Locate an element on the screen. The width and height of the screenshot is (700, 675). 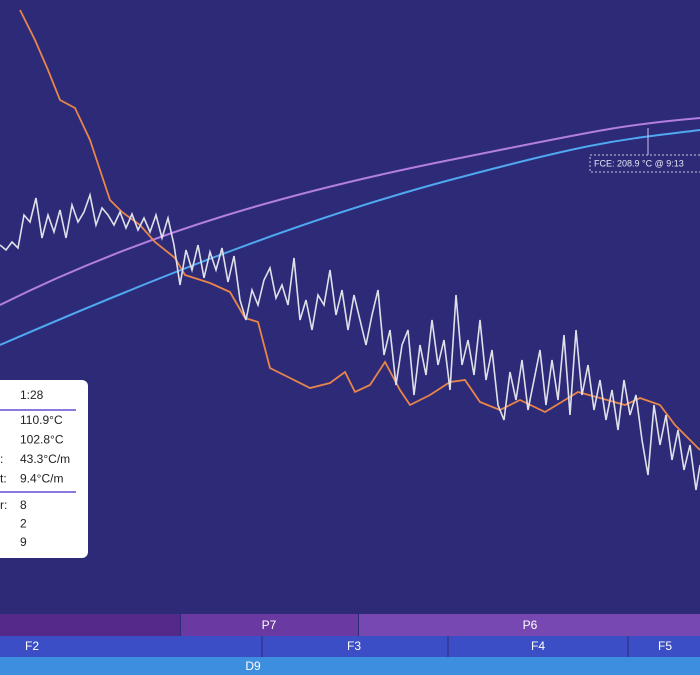
stage-label: F2 is located at coordinates (32, 646).